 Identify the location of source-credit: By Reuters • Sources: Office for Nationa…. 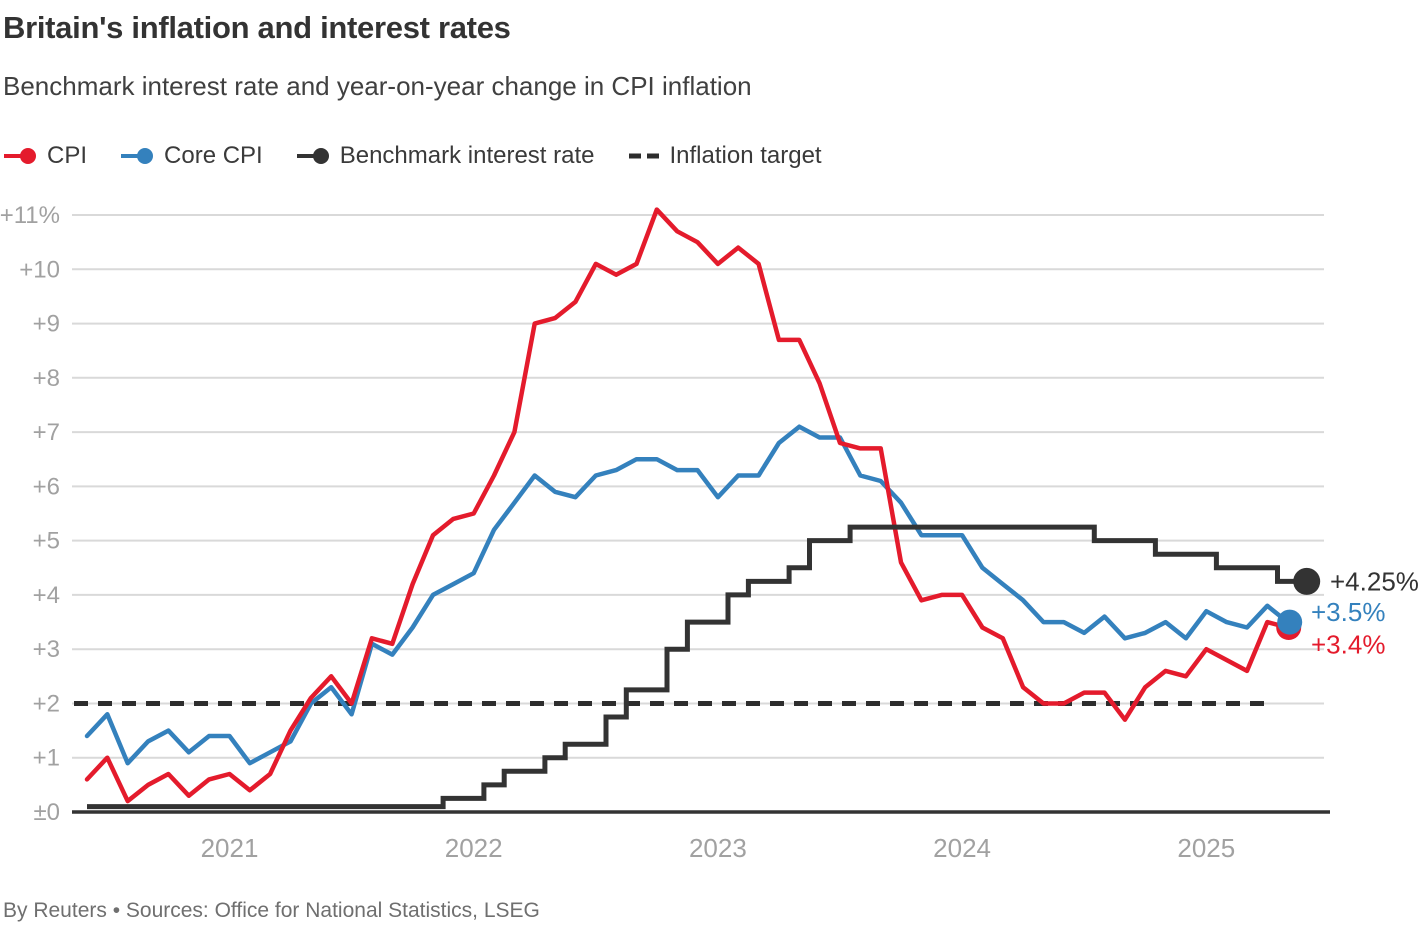
(271, 910).